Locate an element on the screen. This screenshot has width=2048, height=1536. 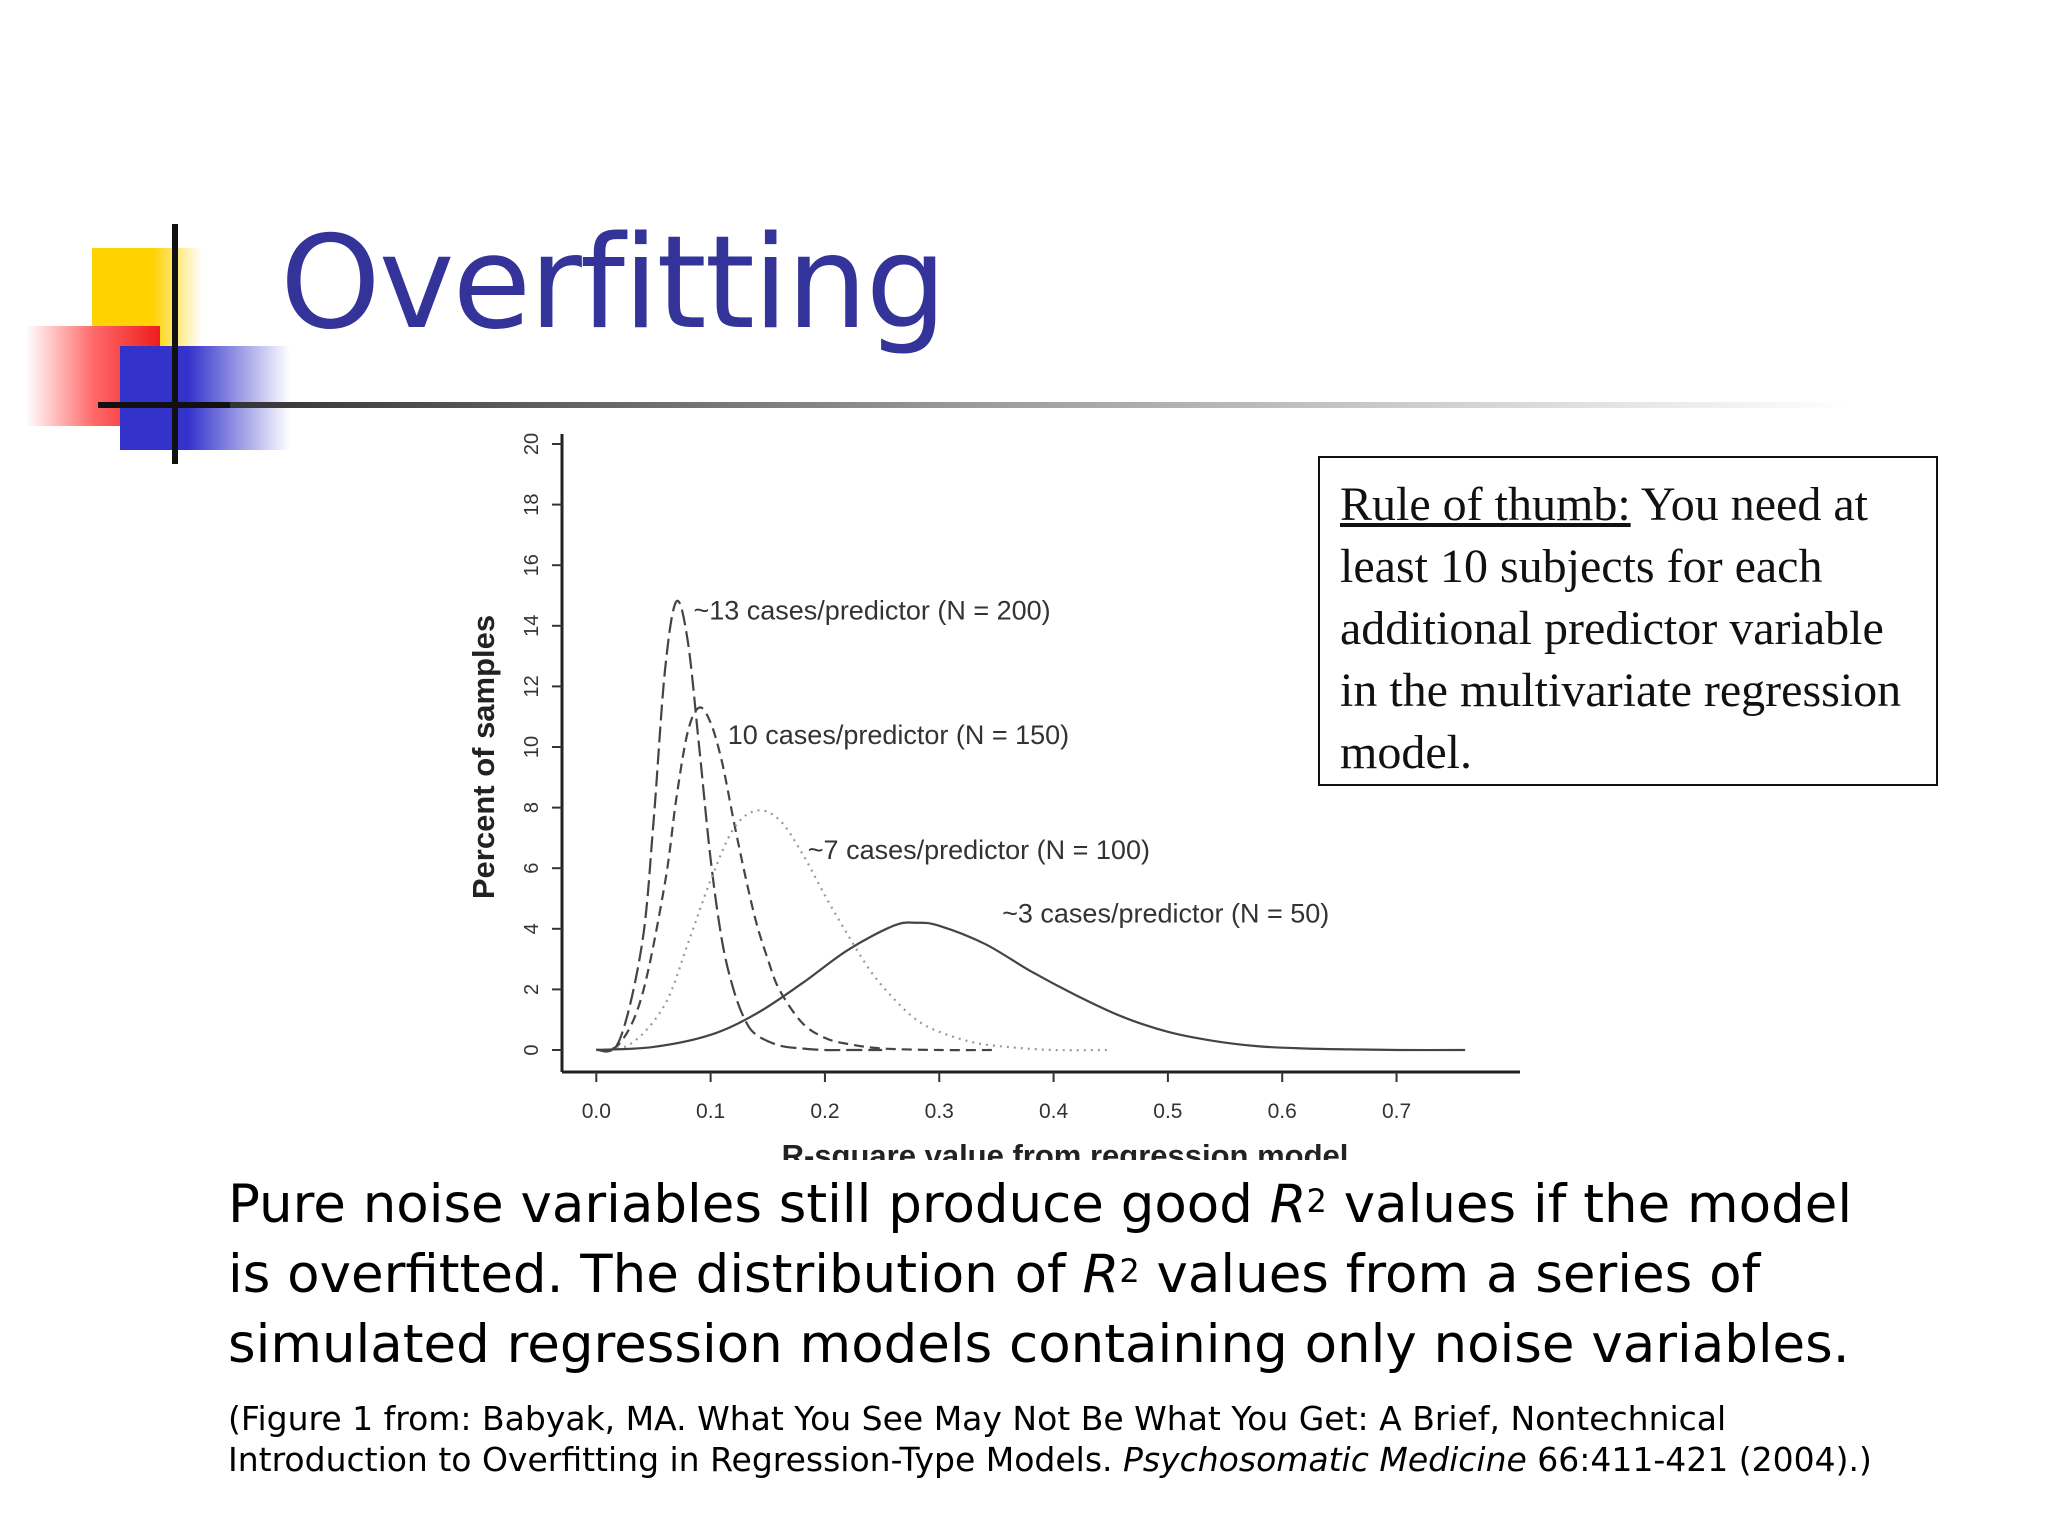
y-tick-label: 16 is located at coordinates (532, 565).